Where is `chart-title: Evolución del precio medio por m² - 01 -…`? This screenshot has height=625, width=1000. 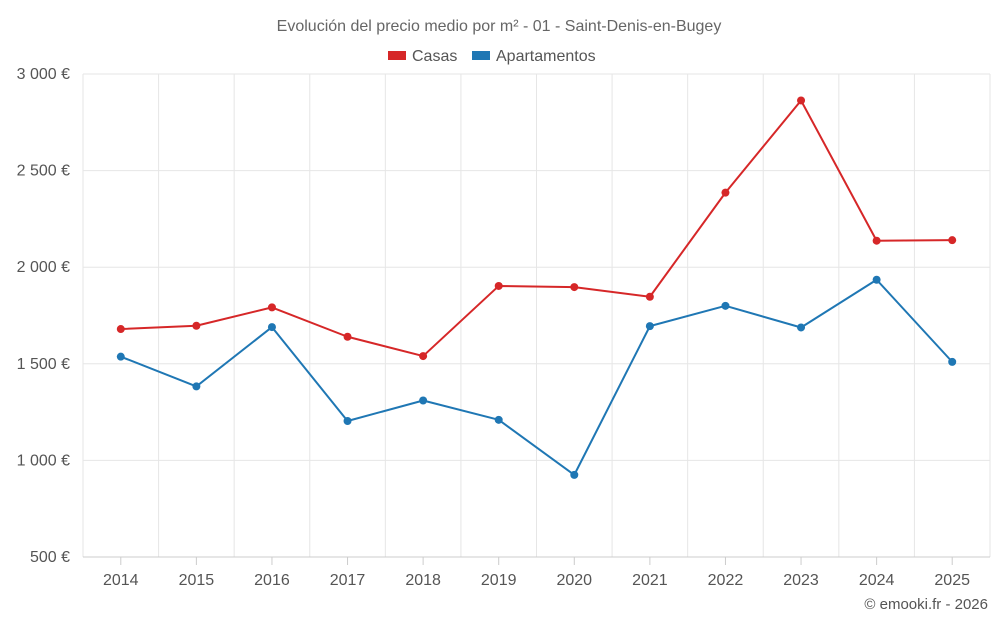
chart-title: Evolución del precio medio por m² - 01 -… is located at coordinates (499, 26).